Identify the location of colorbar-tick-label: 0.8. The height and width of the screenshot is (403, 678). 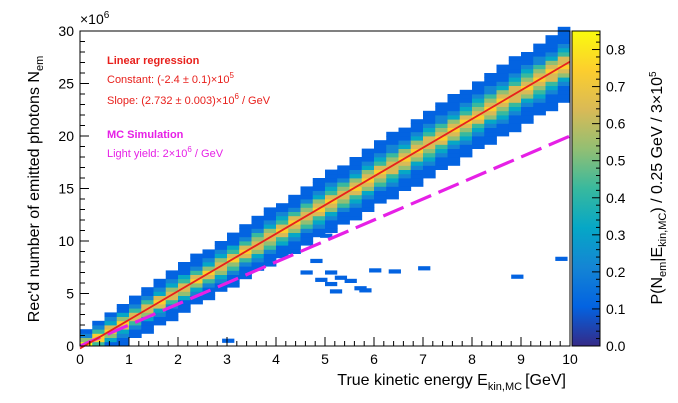
(616, 50).